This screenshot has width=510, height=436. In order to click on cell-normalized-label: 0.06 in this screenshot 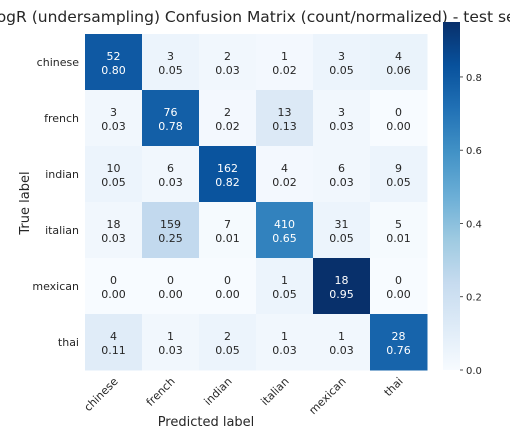, I will do `click(398, 70)`.